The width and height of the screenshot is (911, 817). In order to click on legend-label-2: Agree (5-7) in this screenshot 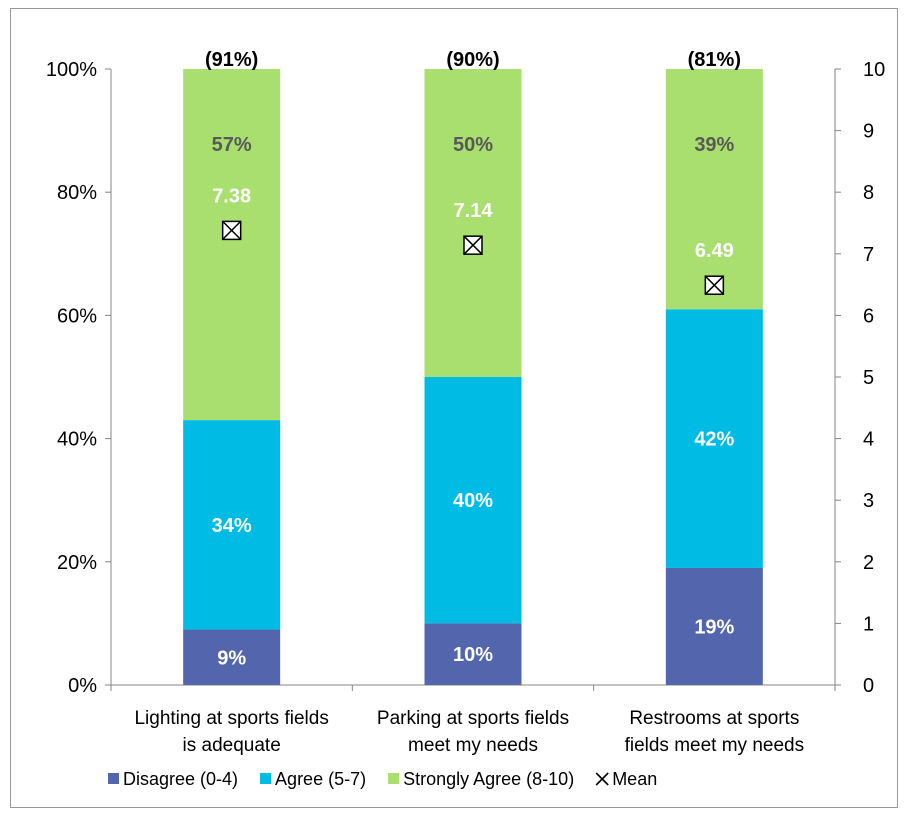, I will do `click(320, 779)`.